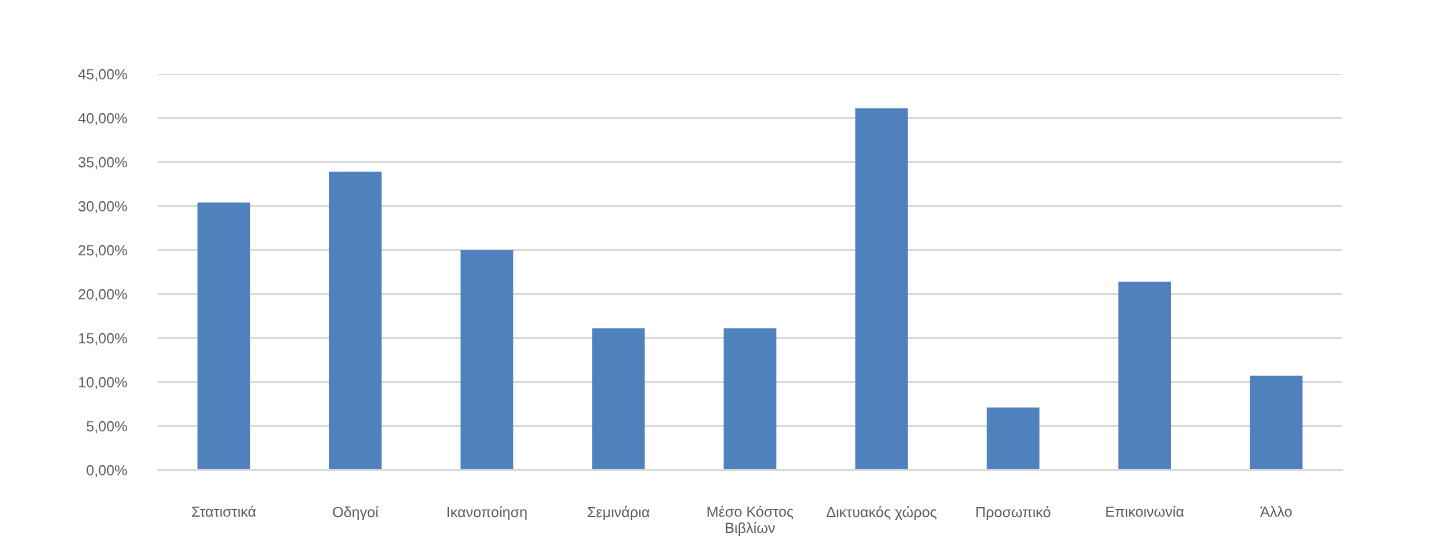  What do you see at coordinates (106, 427) in the screenshot?
I see `y-tick-label: 5,00%` at bounding box center [106, 427].